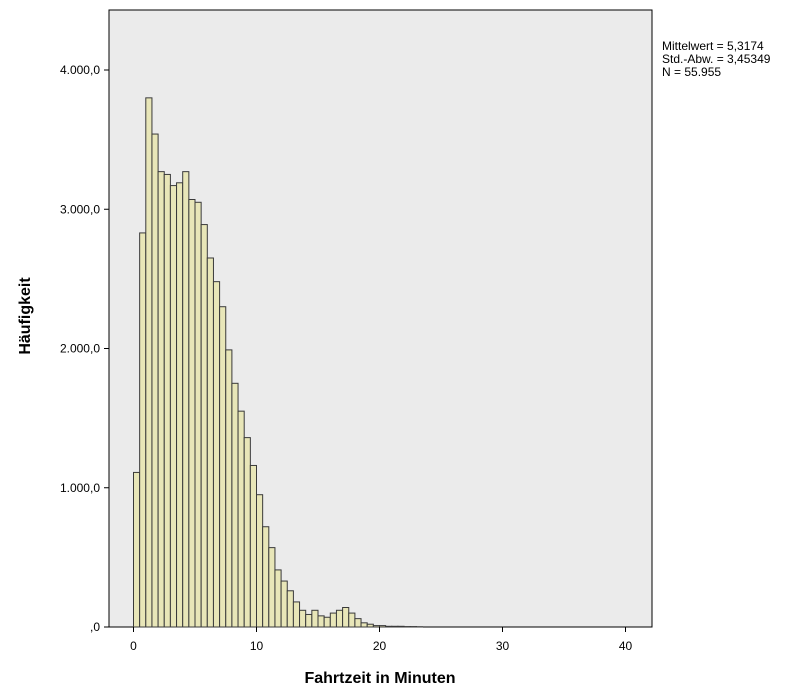 This screenshot has width=805, height=688. I want to click on x-tick-label: 40, so click(626, 646).